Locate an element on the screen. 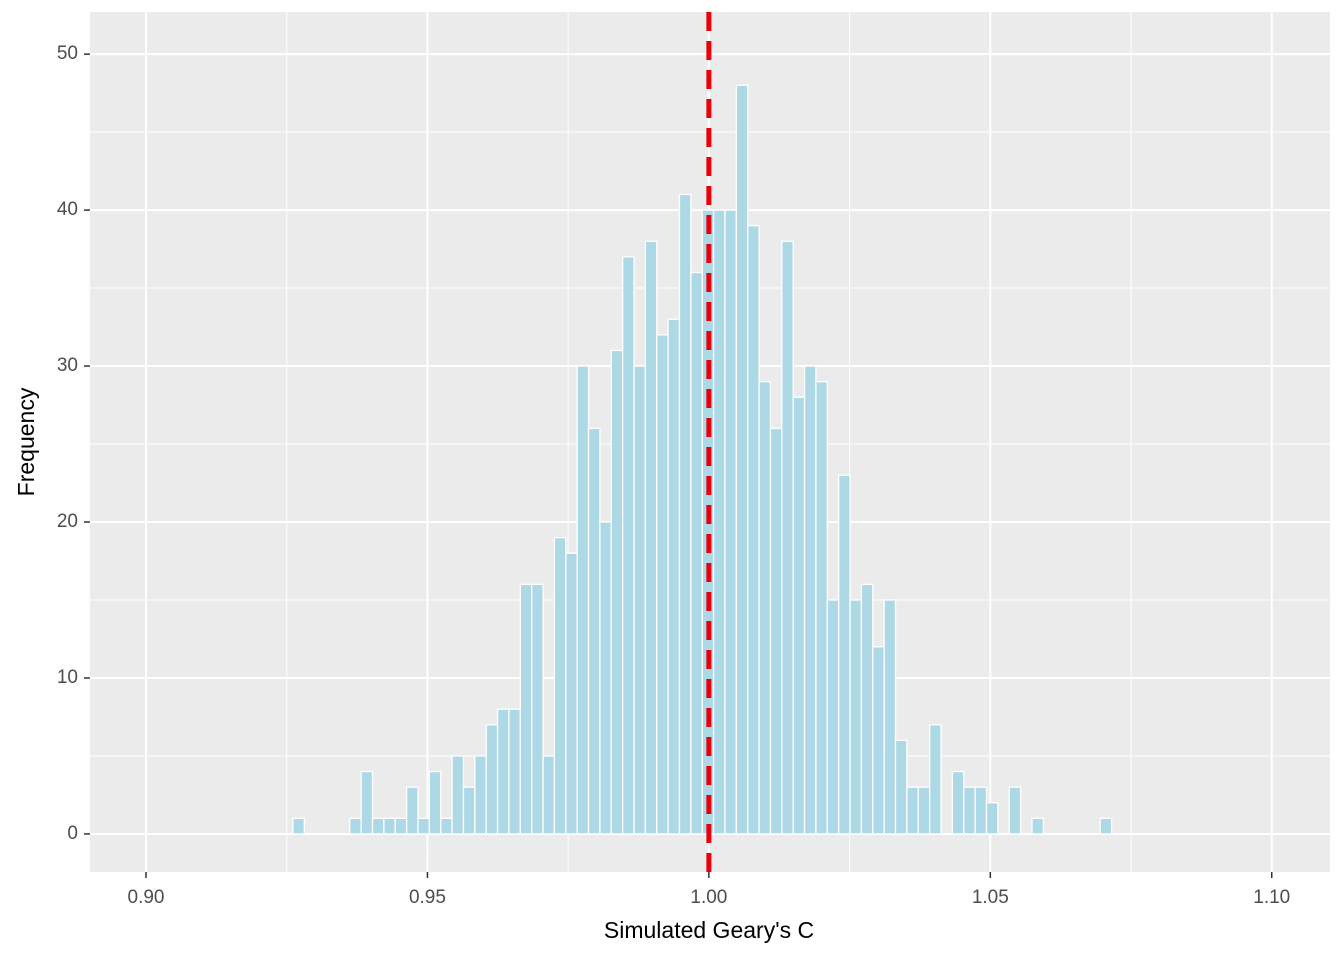 The height and width of the screenshot is (960, 1344). x-tick-label: 1.00 is located at coordinates (708, 897).